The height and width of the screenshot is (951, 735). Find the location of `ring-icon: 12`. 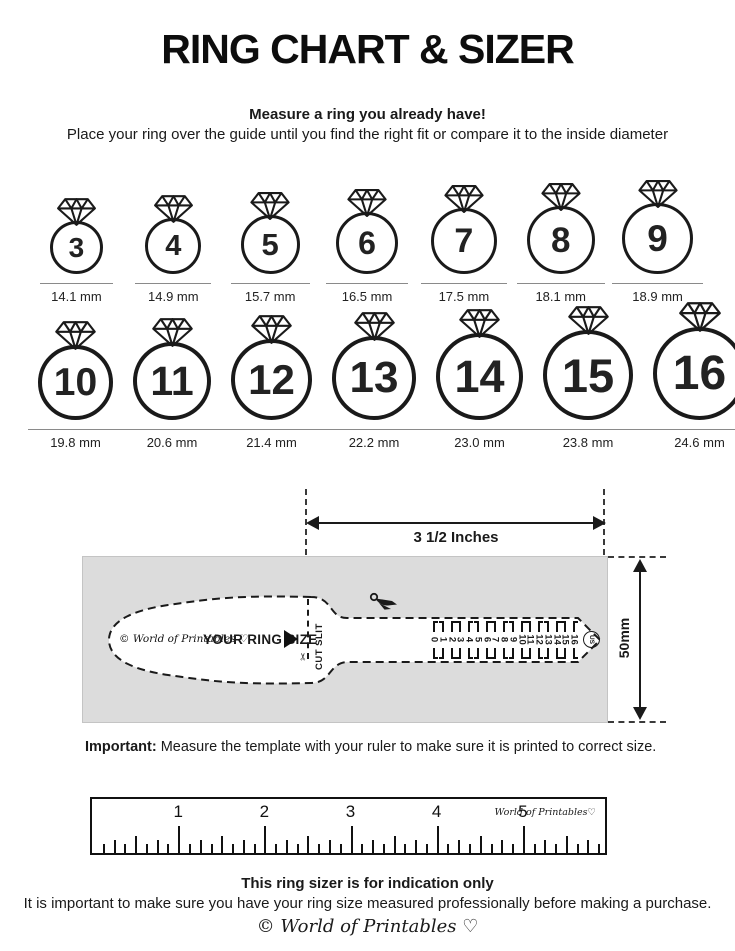

ring-icon: 12 is located at coordinates (271, 359).